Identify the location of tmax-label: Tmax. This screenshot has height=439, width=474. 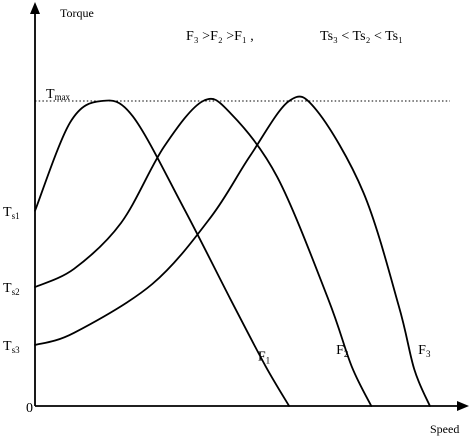
(58, 94).